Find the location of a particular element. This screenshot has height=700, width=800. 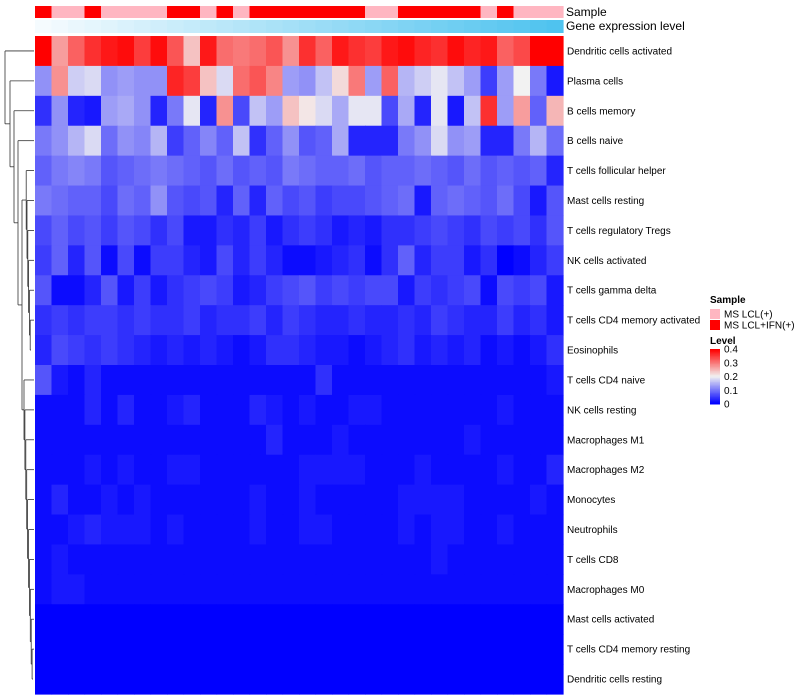

level-tick-label: 0.1 is located at coordinates (731, 391).